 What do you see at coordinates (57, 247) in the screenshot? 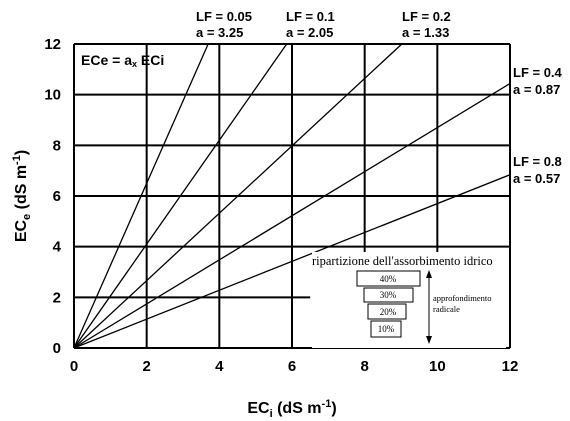
I see `y-tick-label: 4` at bounding box center [57, 247].